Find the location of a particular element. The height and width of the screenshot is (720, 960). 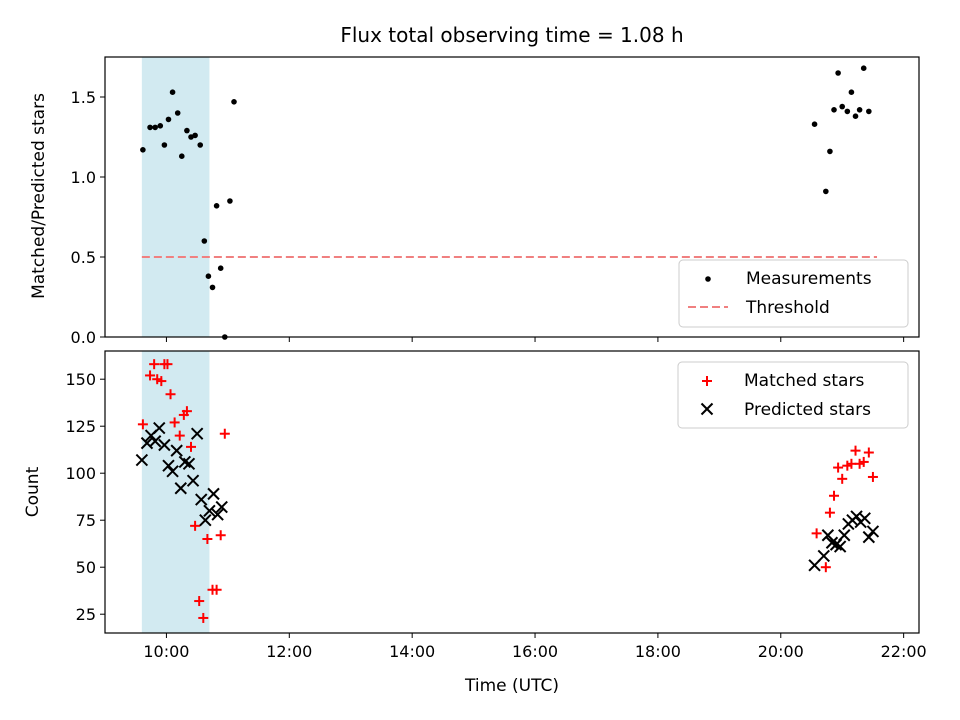

bottom-y-tick-label: 150 is located at coordinates (80, 379).